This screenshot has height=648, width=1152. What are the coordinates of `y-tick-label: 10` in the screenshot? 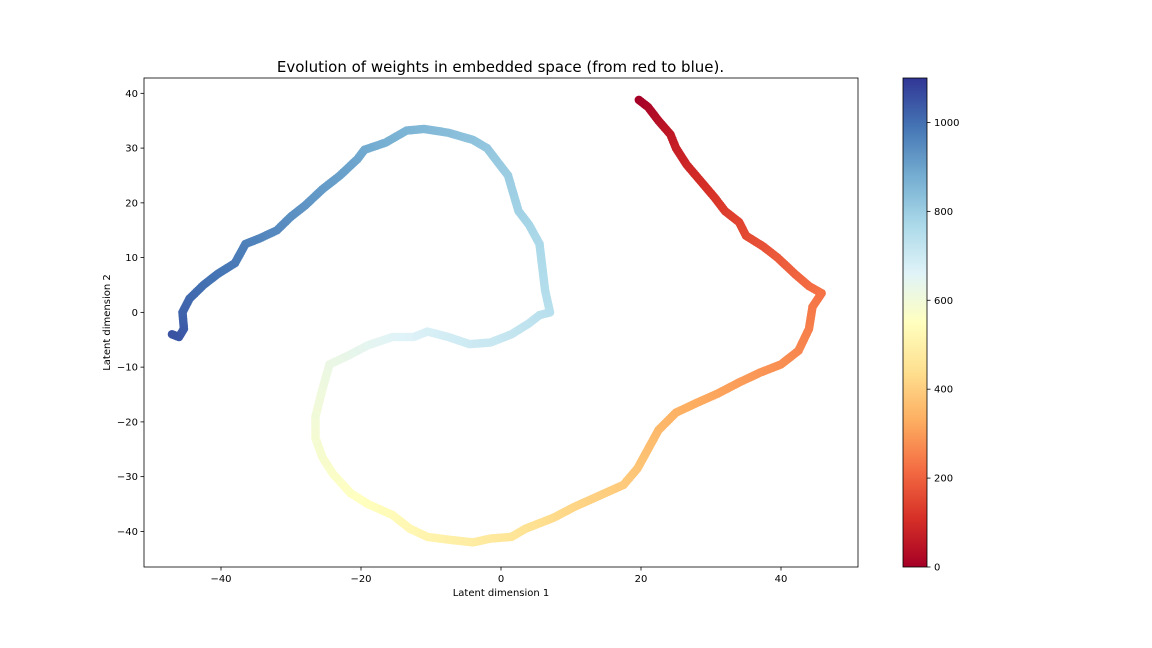 It's located at (131, 258).